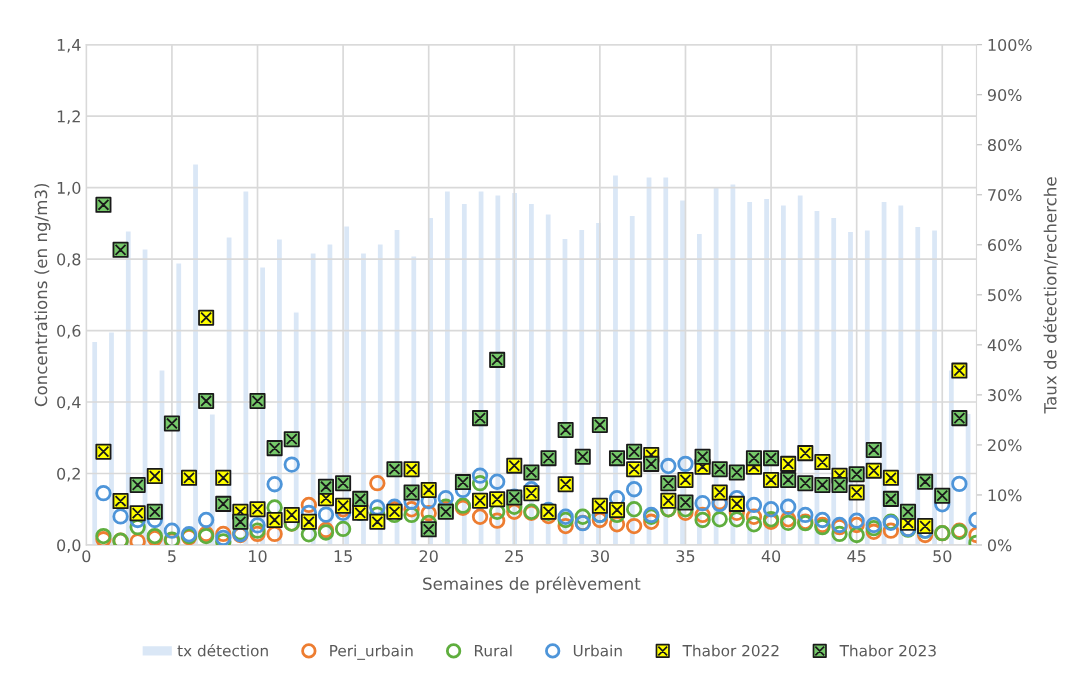 This screenshot has height=677, width=1079. I want to click on legend-label: tx détection, so click(222, 650).